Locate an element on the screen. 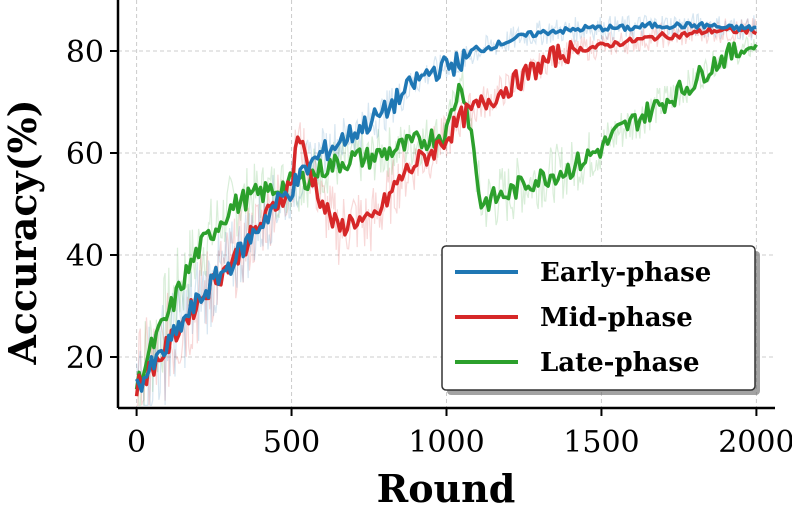  y-tick-label: 80 is located at coordinates (85, 52).